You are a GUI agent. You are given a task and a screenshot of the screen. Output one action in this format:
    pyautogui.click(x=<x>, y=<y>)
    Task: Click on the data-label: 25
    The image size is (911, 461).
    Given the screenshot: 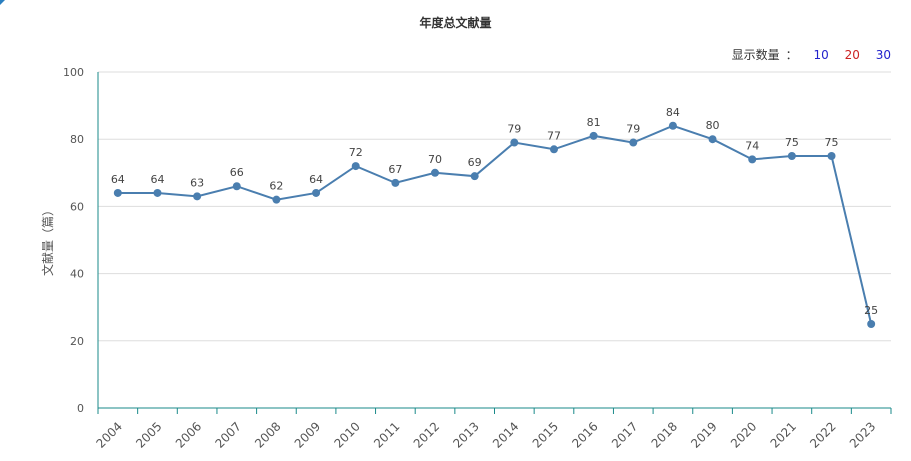 What is the action you would take?
    pyautogui.click(x=871, y=310)
    